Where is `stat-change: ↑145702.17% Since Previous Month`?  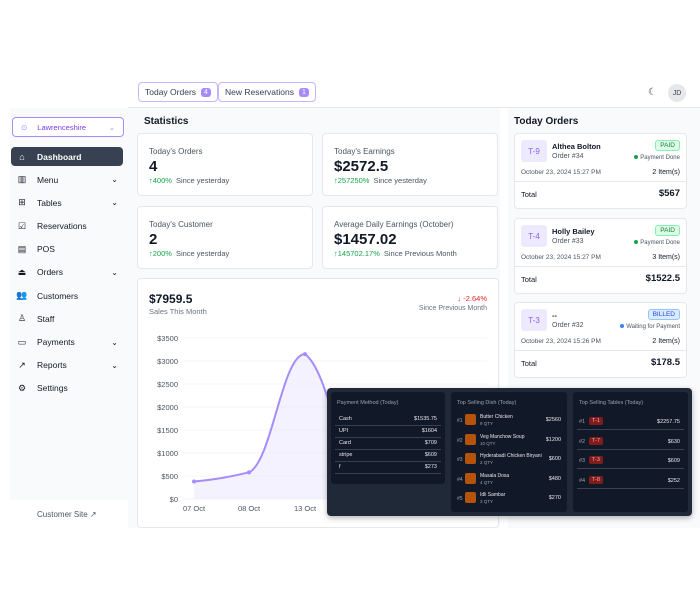
stat-change: ↑145702.17% Since Previous Month is located at coordinates (395, 253).